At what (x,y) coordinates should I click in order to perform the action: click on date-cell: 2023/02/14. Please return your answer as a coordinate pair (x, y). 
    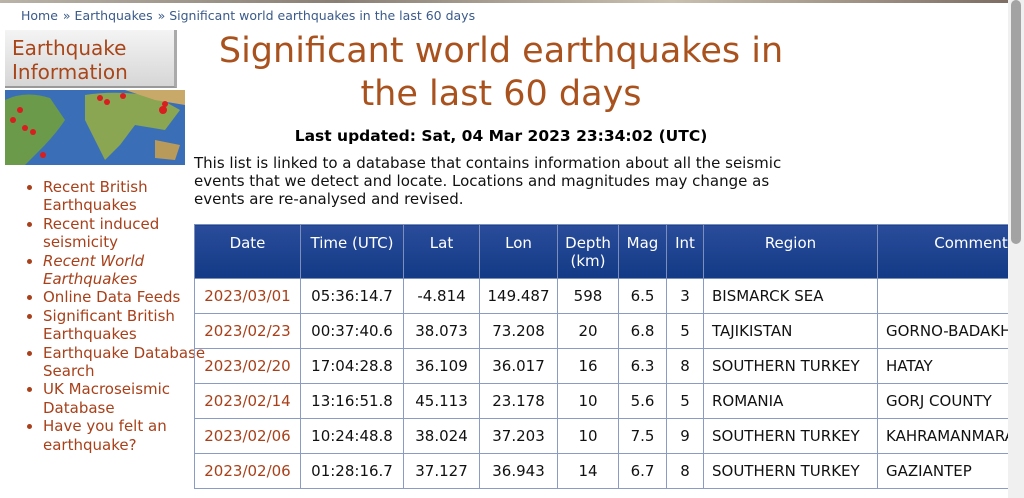
    Looking at the image, I should click on (247, 401).